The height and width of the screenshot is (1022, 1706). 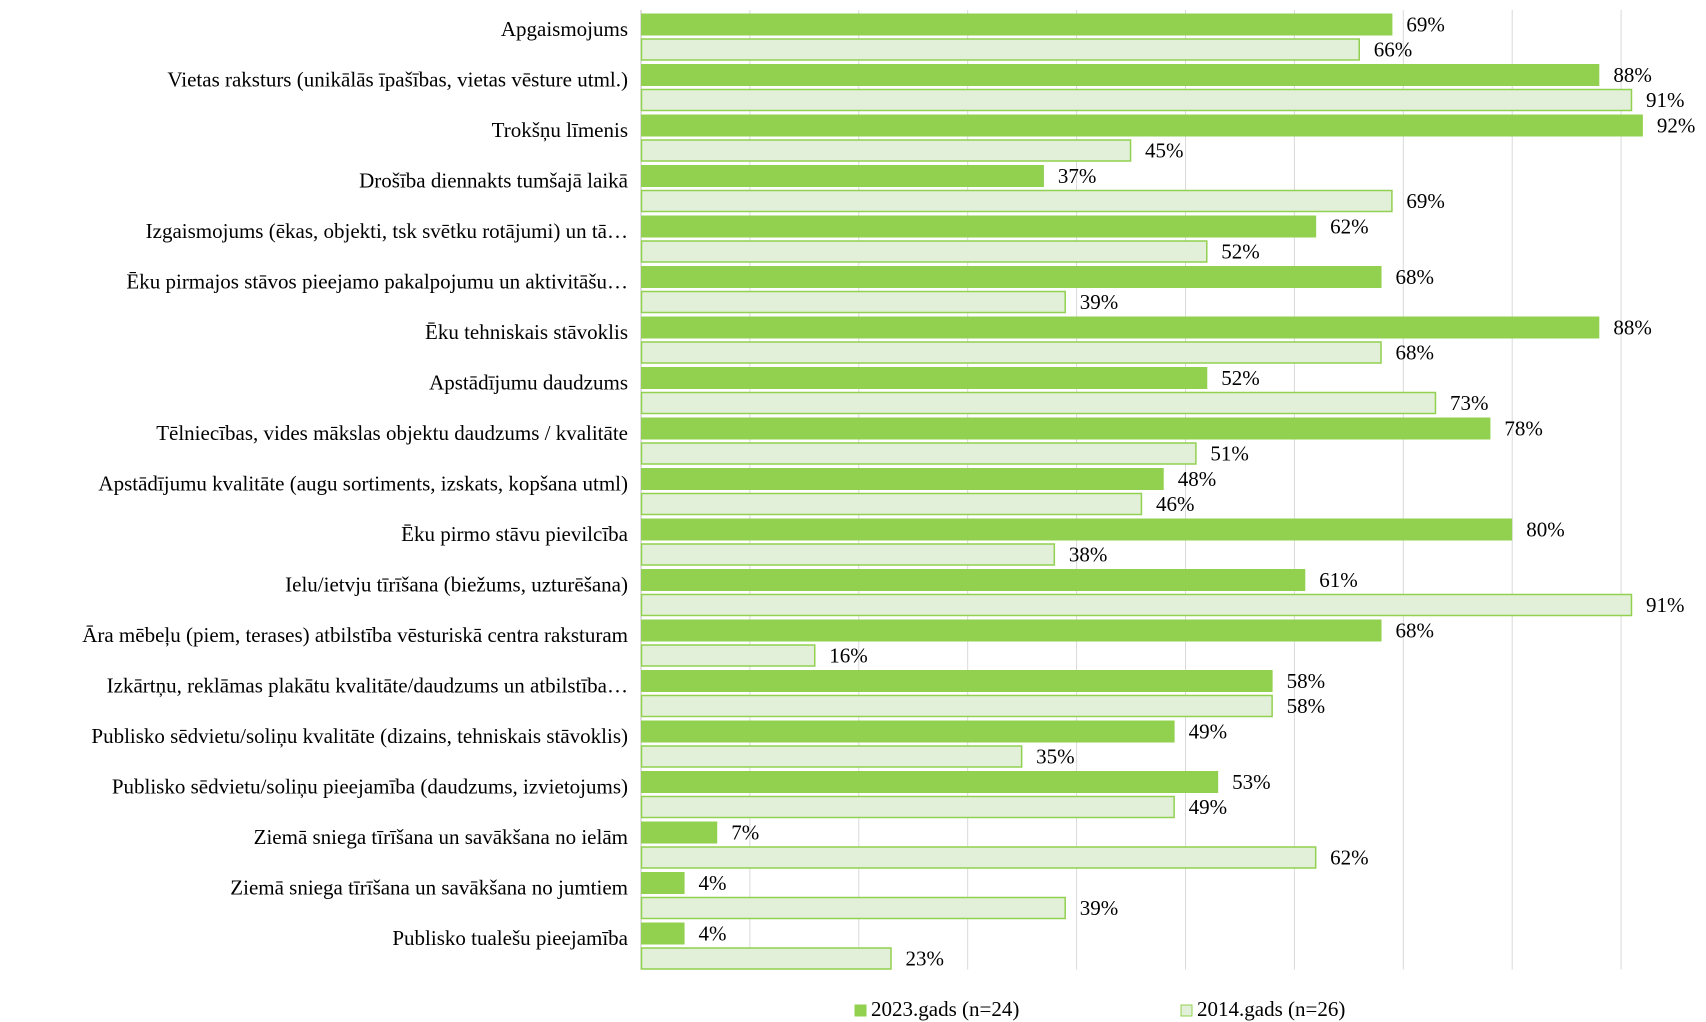 I want to click on data-label: 46%, so click(x=1175, y=504).